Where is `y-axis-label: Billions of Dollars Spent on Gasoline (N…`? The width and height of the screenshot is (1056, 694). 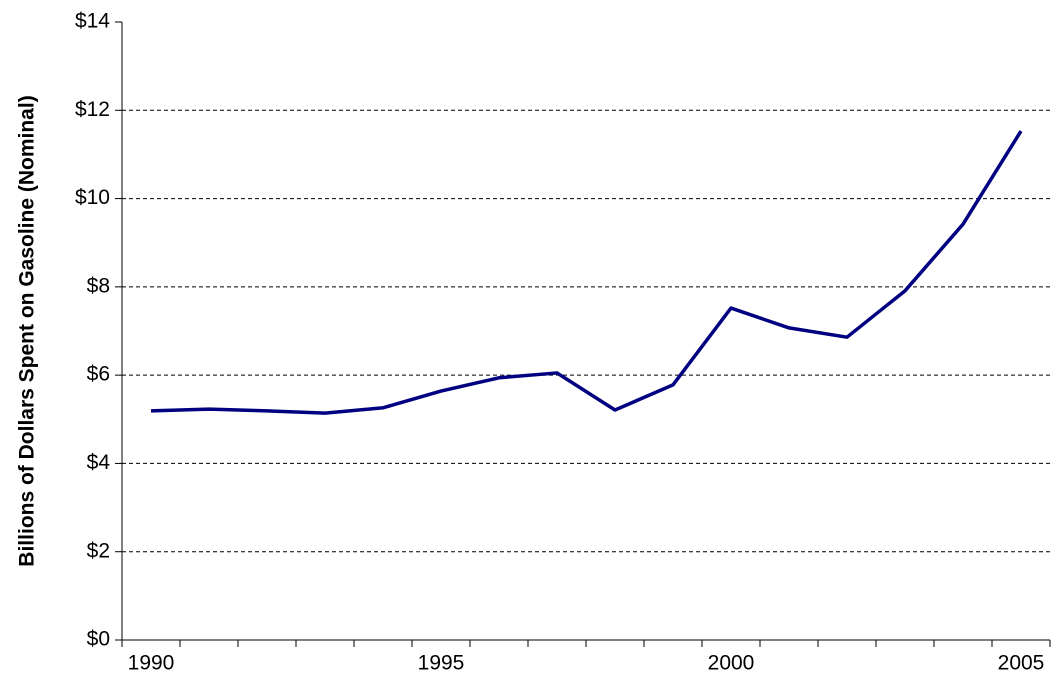
y-axis-label: Billions of Dollars Spent on Gasoline (N… is located at coordinates (27, 330).